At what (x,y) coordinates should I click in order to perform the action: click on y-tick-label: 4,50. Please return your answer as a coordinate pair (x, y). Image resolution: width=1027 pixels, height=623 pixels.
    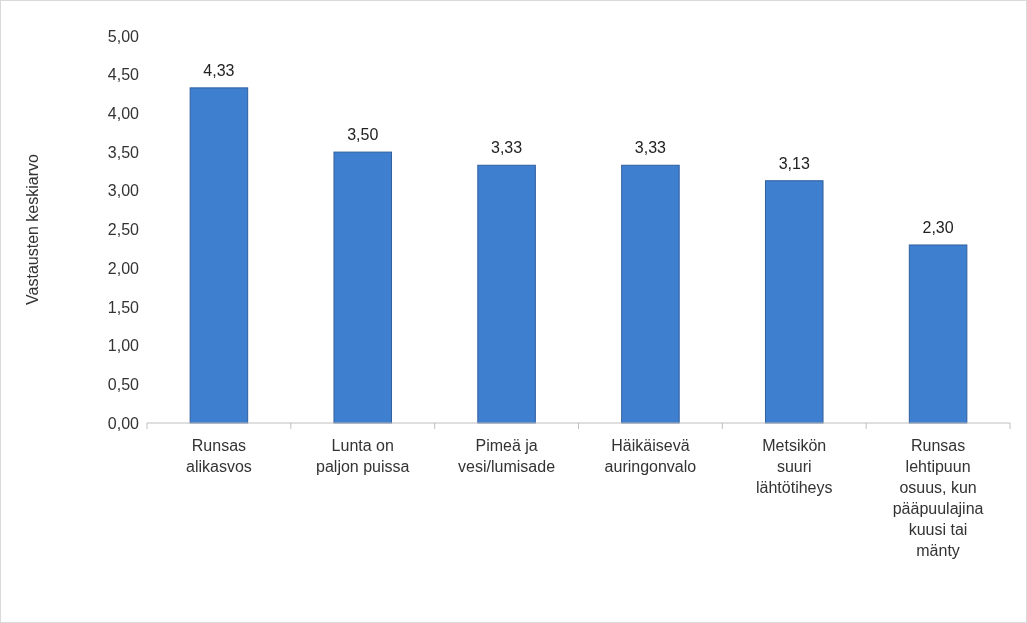
    Looking at the image, I should click on (123, 75).